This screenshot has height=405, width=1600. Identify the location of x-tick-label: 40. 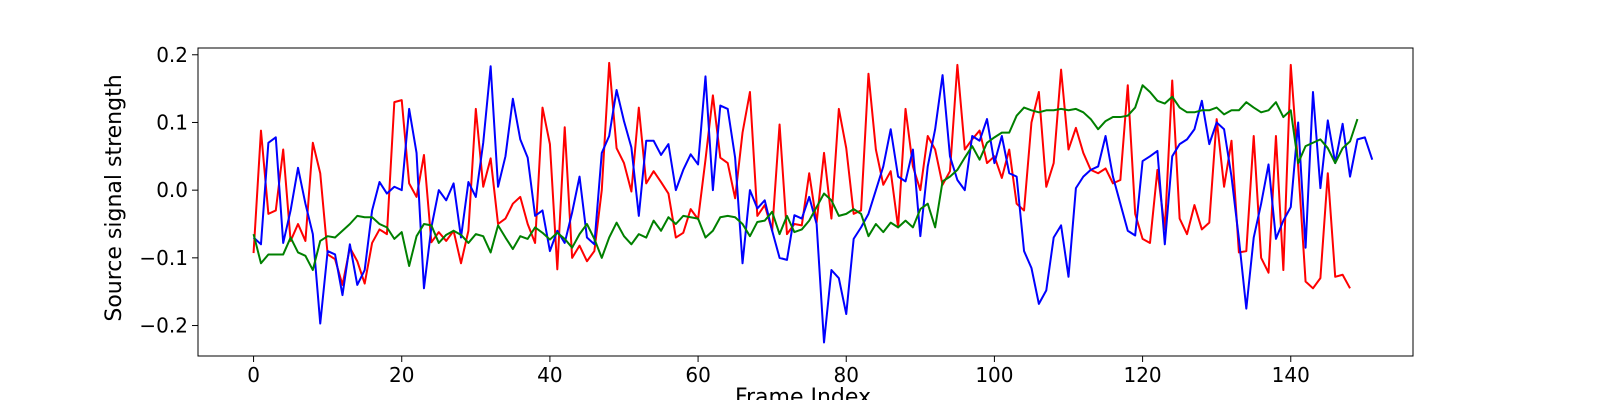
(549, 375).